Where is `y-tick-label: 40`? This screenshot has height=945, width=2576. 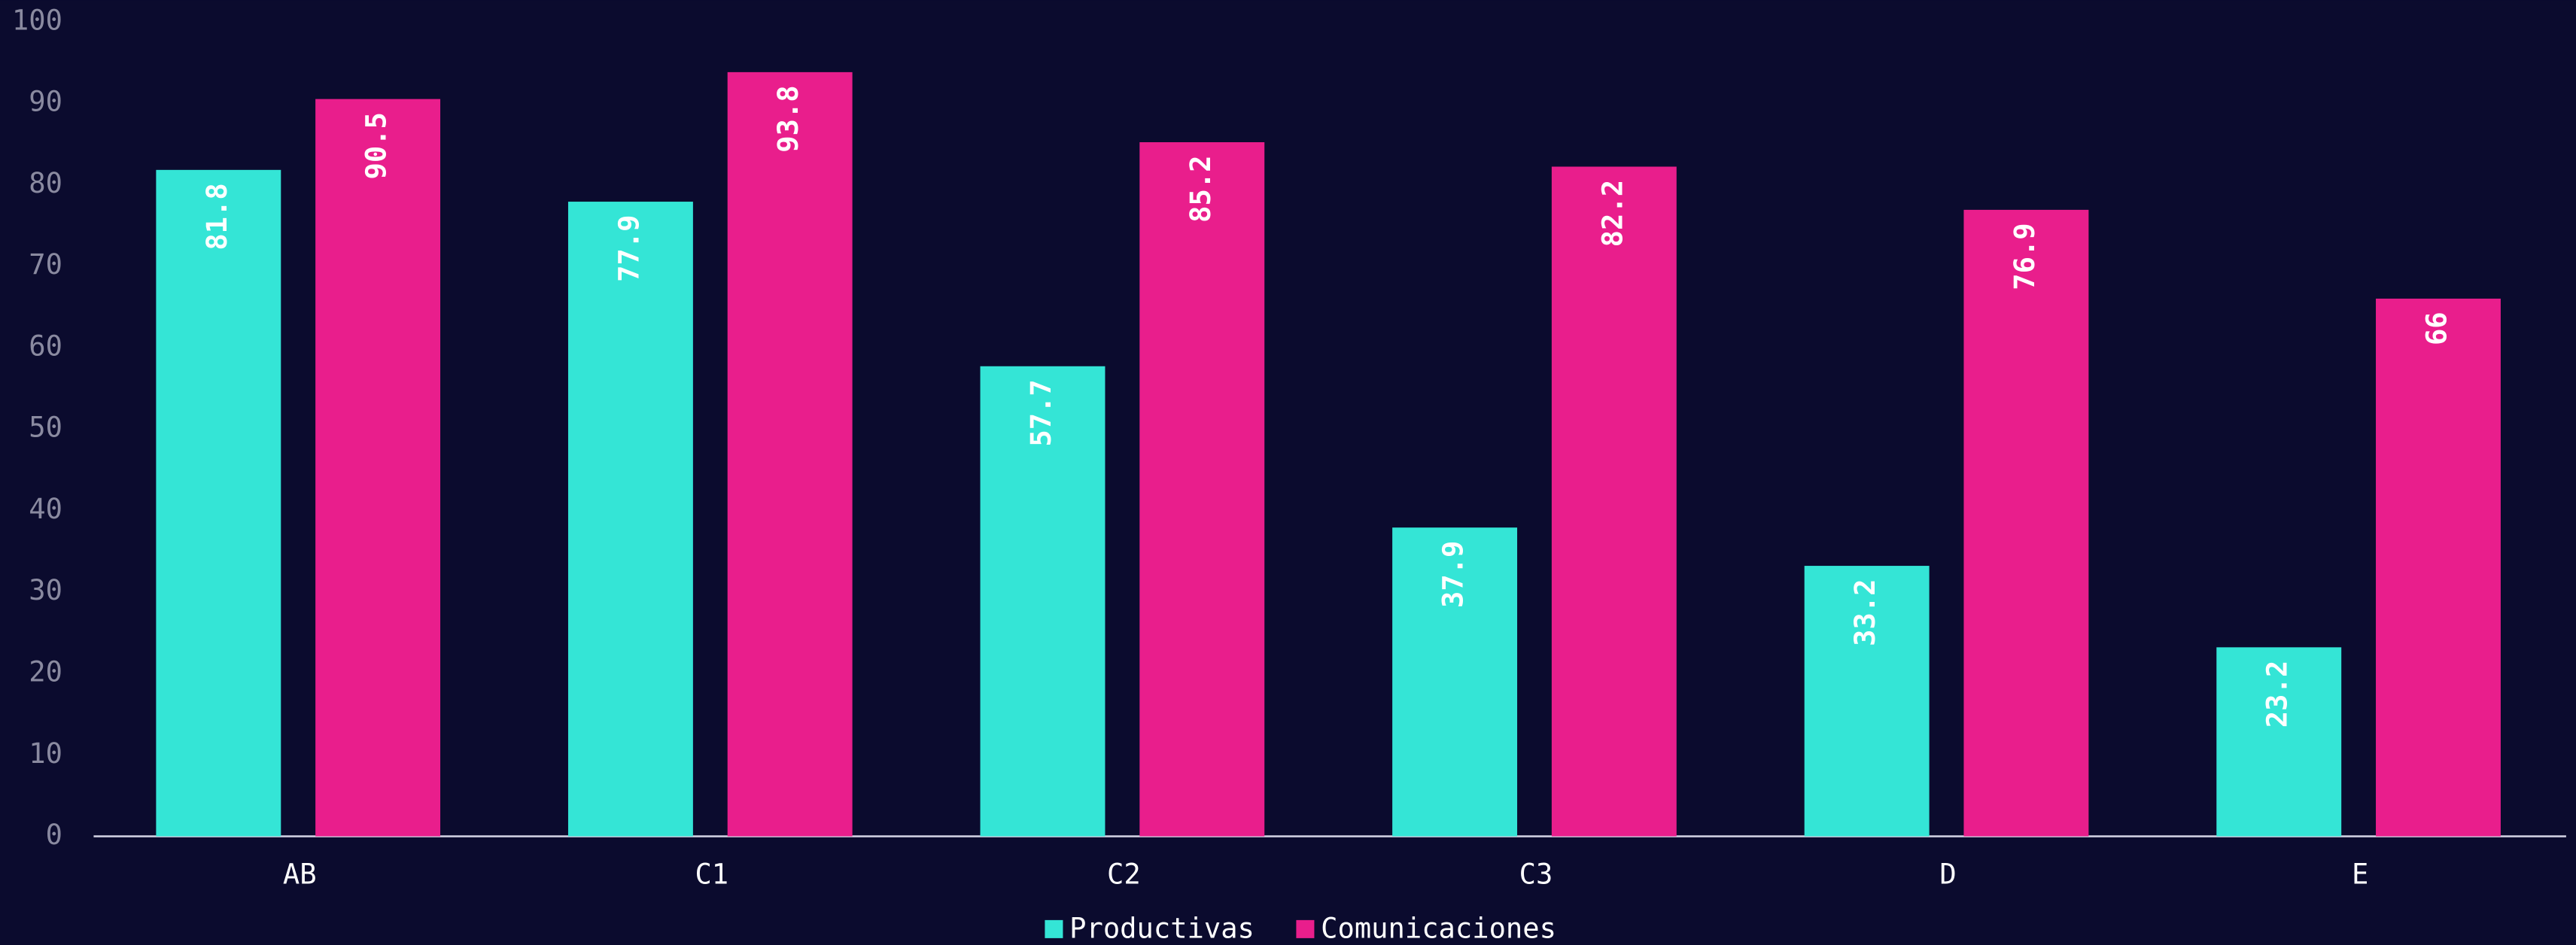 y-tick-label: 40 is located at coordinates (45, 509).